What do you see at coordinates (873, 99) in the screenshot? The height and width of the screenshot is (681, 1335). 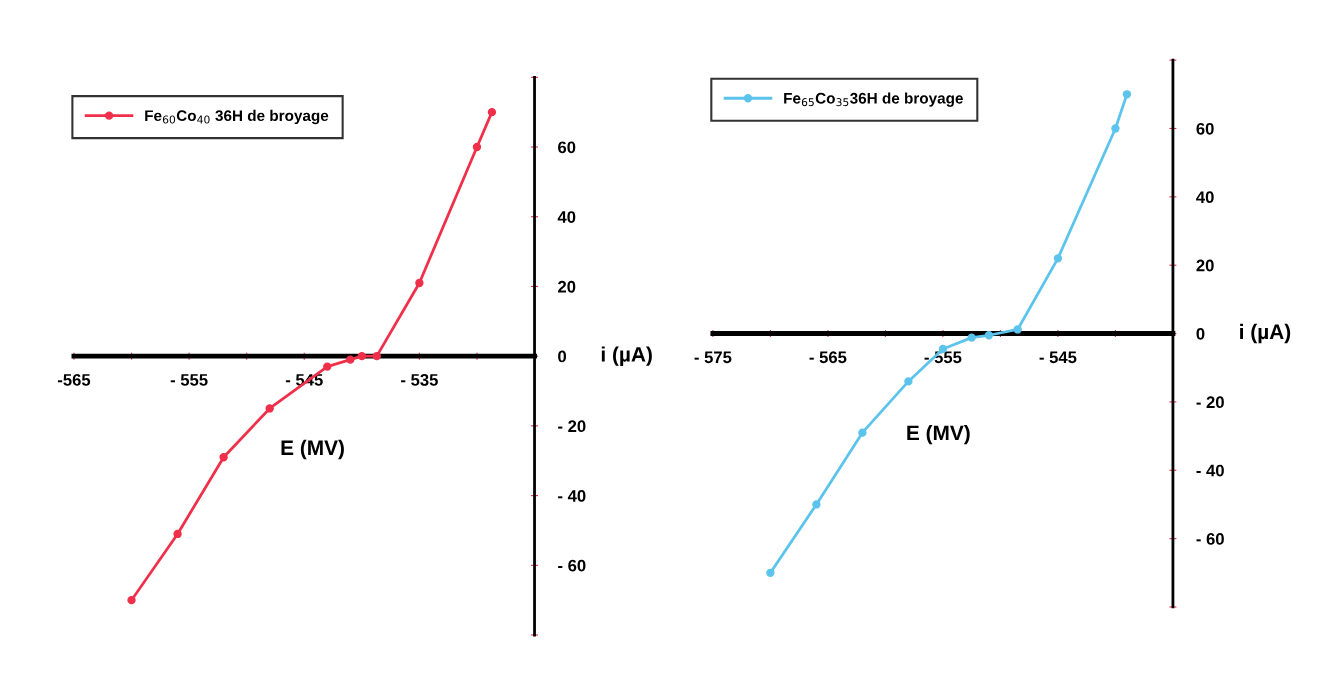 I see `legend-label: Fe$_{65}$Co$_{35}$36H de broyage` at bounding box center [873, 99].